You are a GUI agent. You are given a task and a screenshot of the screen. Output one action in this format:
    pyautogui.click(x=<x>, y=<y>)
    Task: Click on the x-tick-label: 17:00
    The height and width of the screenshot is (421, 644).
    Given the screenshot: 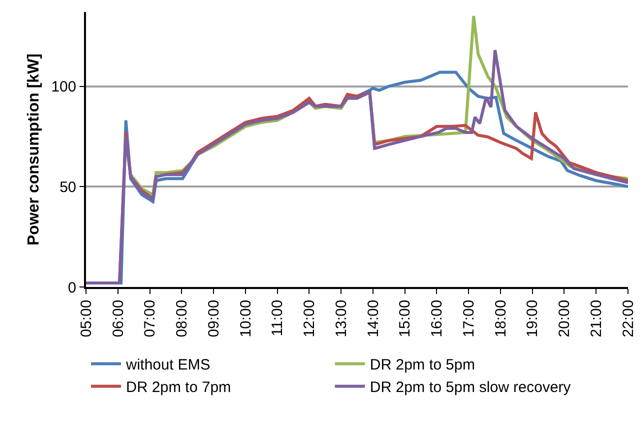 What is the action you would take?
    pyautogui.click(x=469, y=319)
    